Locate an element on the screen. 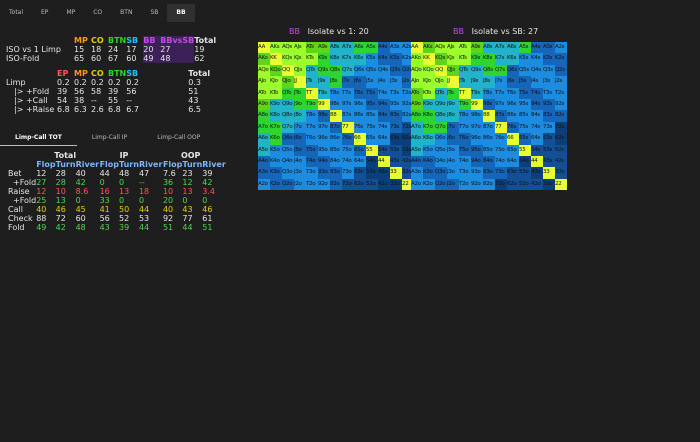  hand-cell: 85s is located at coordinates (372, 116).